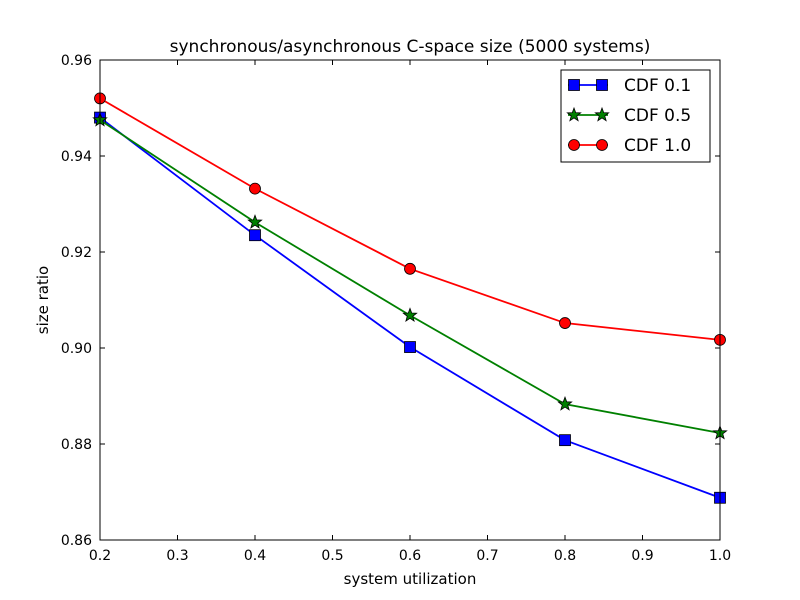 The height and width of the screenshot is (600, 800). Describe the element at coordinates (76, 61) in the screenshot. I see `y-tick-label: 0.96` at that location.